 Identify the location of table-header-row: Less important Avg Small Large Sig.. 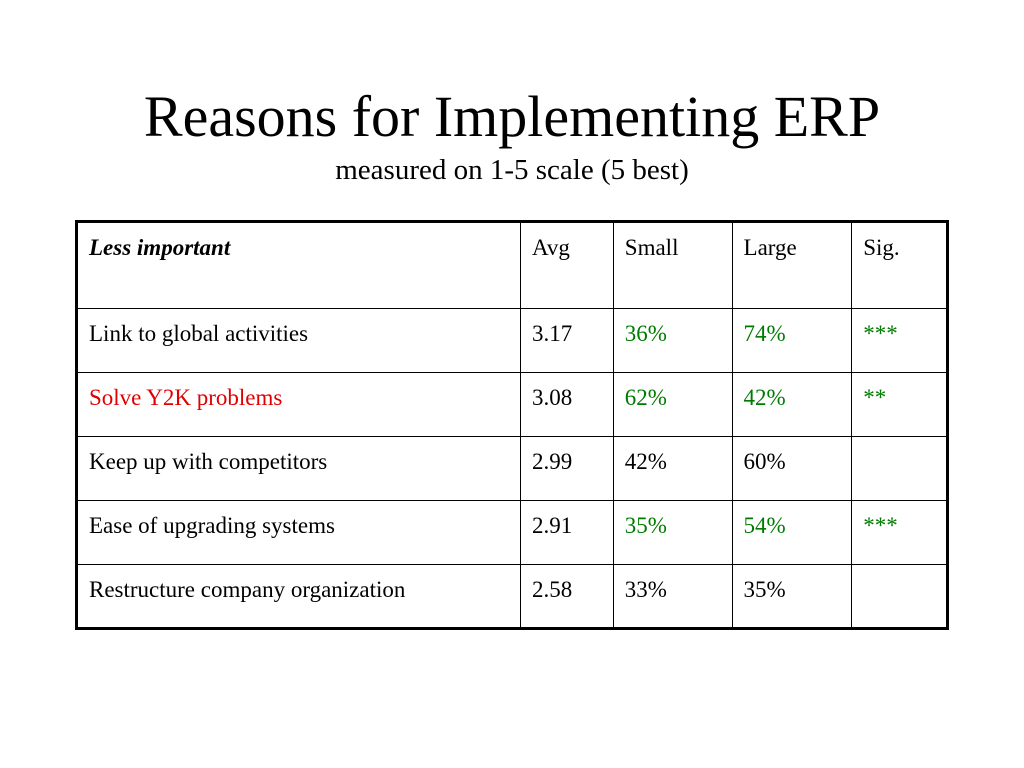
(512, 265).